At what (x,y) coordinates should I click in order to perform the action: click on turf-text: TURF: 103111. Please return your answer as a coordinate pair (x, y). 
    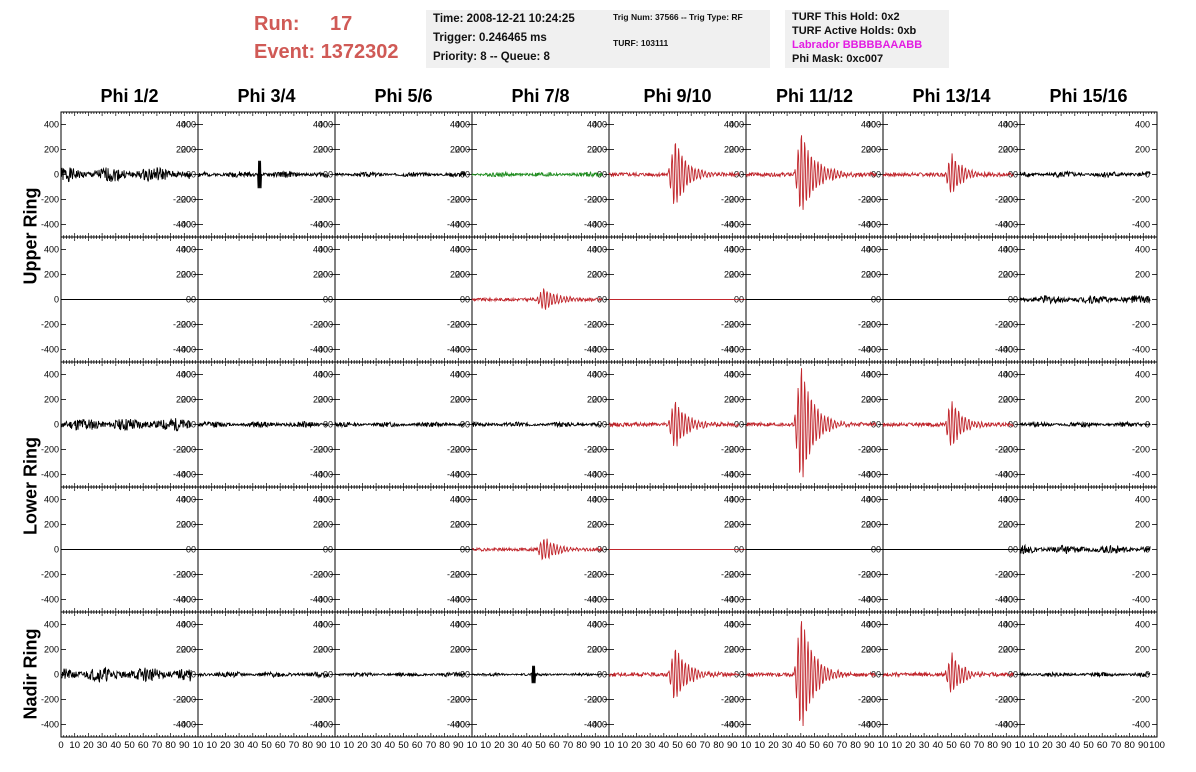
    Looking at the image, I should click on (641, 43).